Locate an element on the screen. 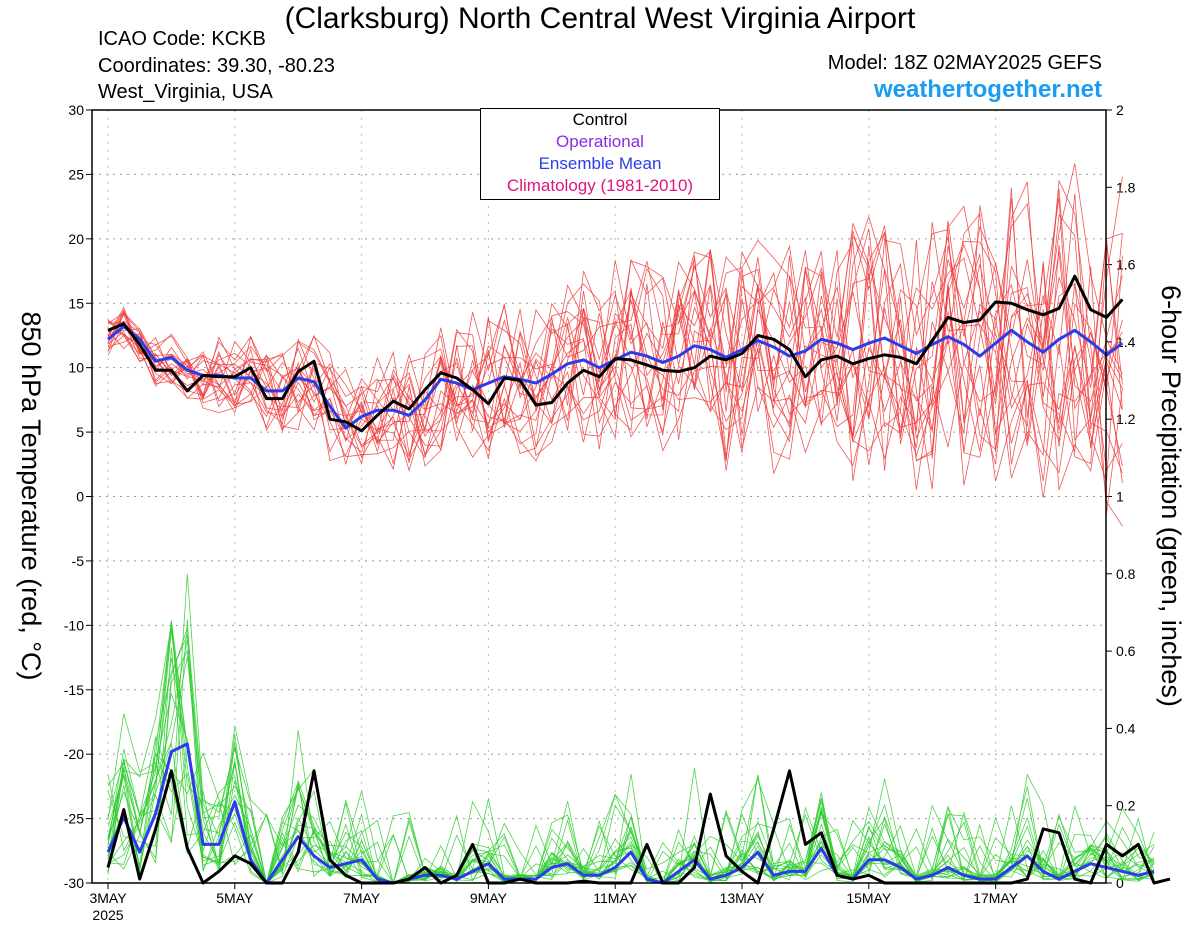 This screenshot has width=1200, height=927. y2-tick-label: 1.6 is located at coordinates (1126, 265).